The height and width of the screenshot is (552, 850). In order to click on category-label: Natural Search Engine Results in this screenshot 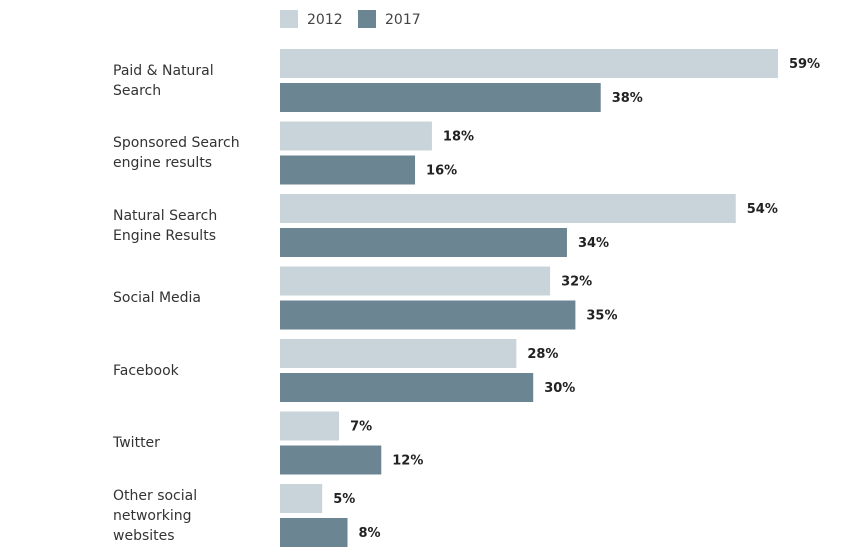, I will do `click(165, 225)`.